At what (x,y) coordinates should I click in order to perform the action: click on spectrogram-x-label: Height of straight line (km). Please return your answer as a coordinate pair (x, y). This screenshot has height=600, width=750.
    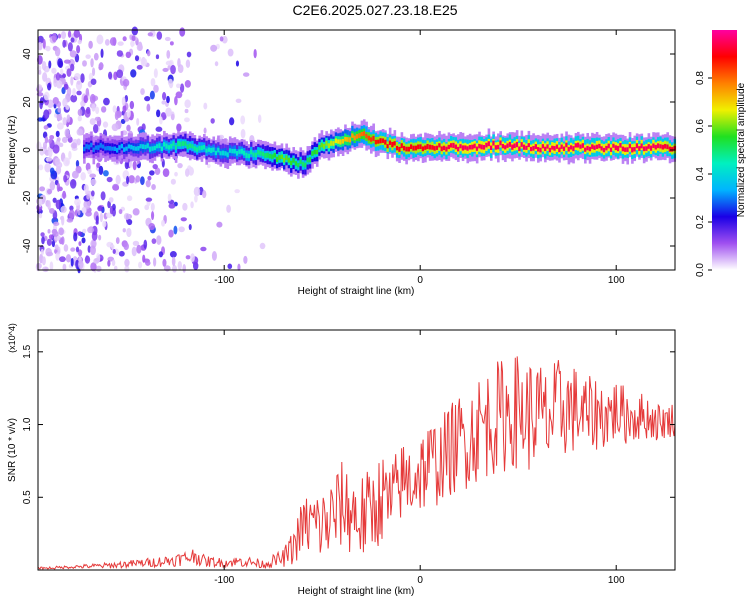
    Looking at the image, I should click on (356, 291).